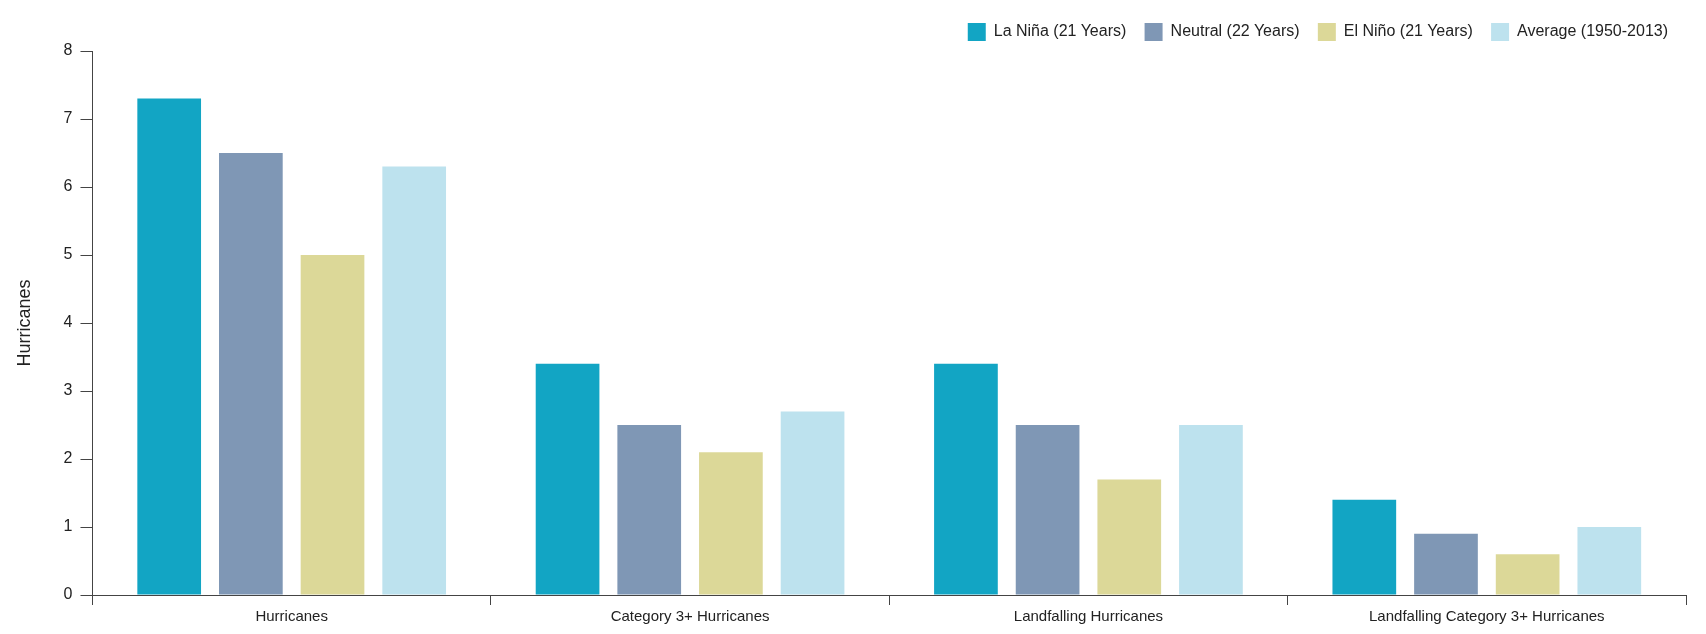 This screenshot has width=1706, height=634. Describe the element at coordinates (23, 323) in the screenshot. I see `y-axis-title: Hurricanes` at that location.